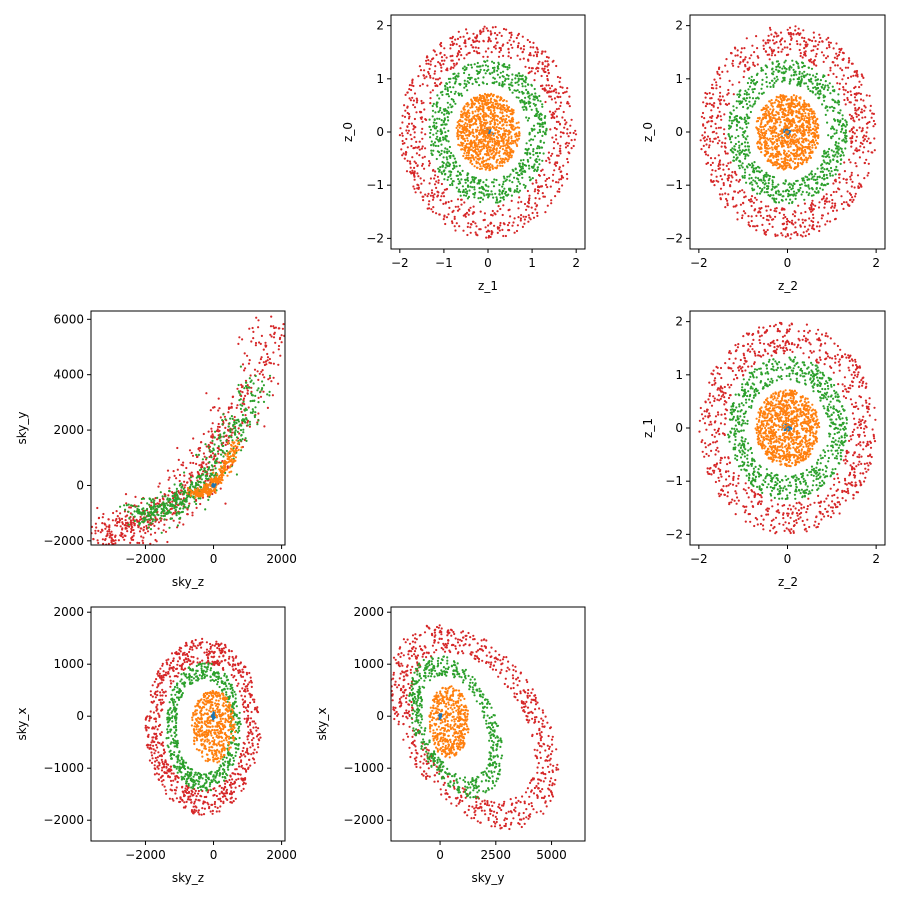 The image size is (900, 900). I want to click on y-axis-label: z_0, so click(348, 132).